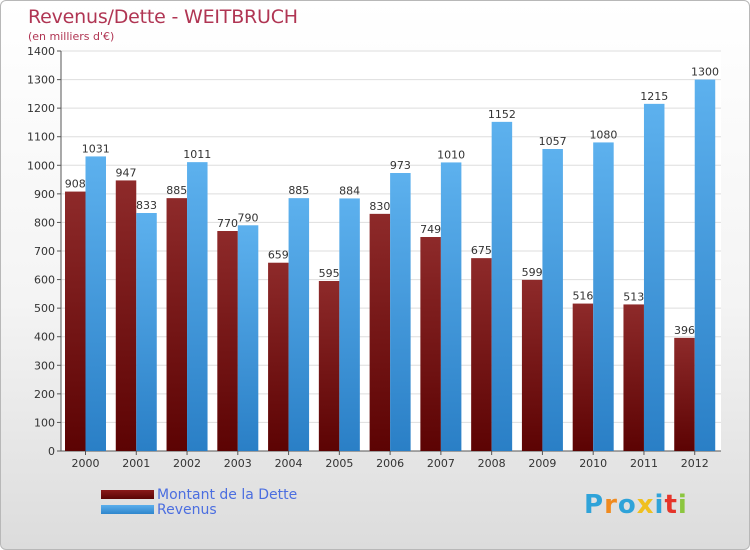  I want to click on y-tick-label: 1400, so click(41, 51).